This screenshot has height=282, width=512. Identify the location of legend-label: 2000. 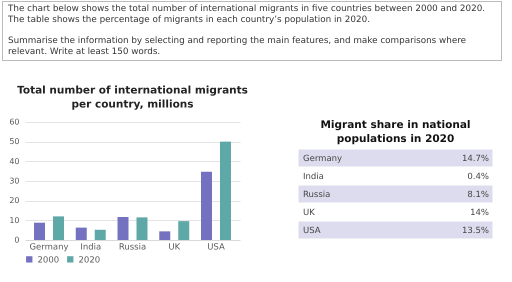
(49, 260).